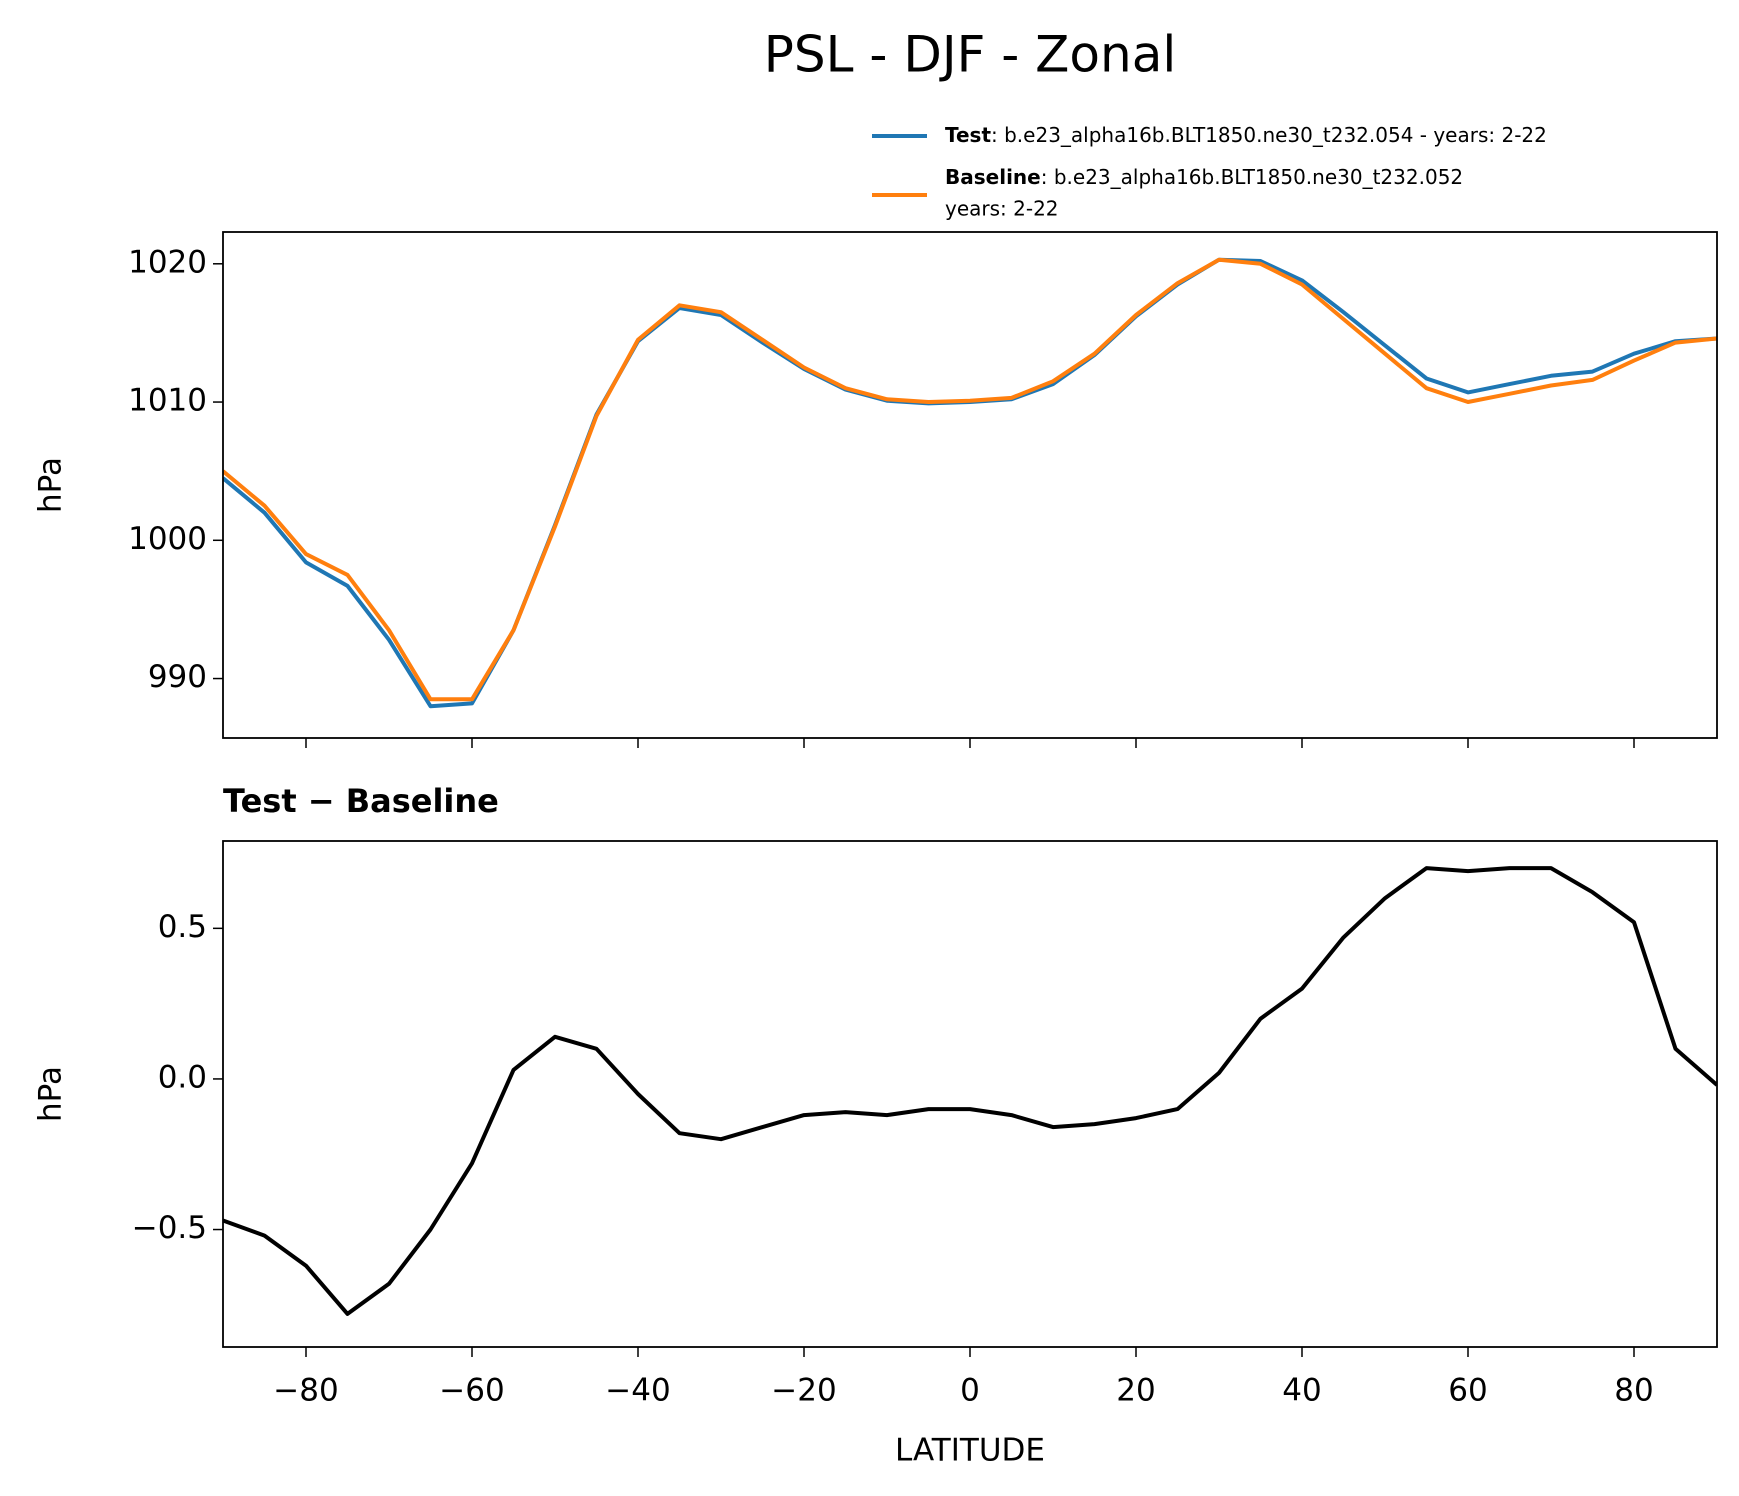 Image resolution: width=1739 pixels, height=1496 pixels. Describe the element at coordinates (970, 1391) in the screenshot. I see `x-tick-label: 0` at that location.